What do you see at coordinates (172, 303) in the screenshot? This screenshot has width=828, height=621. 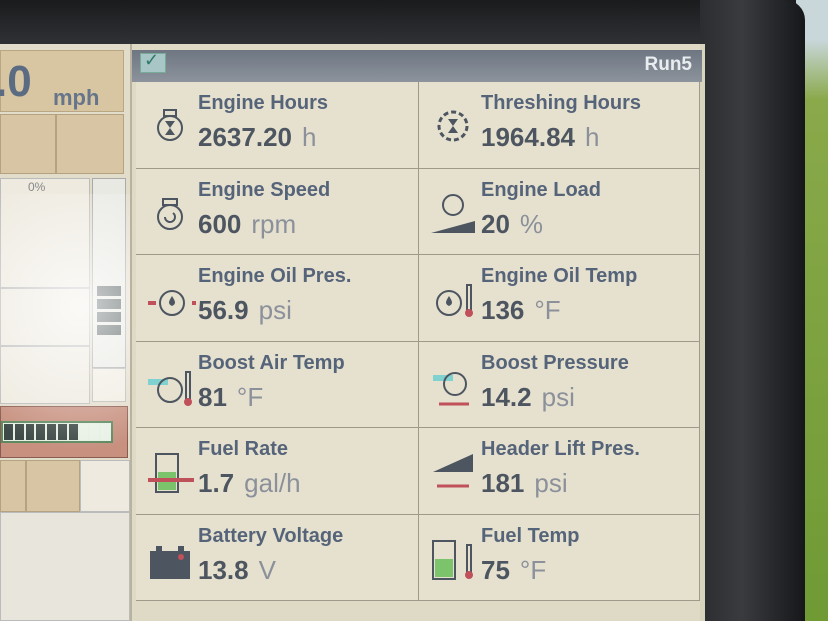 I see `oil-pressure-icon` at bounding box center [172, 303].